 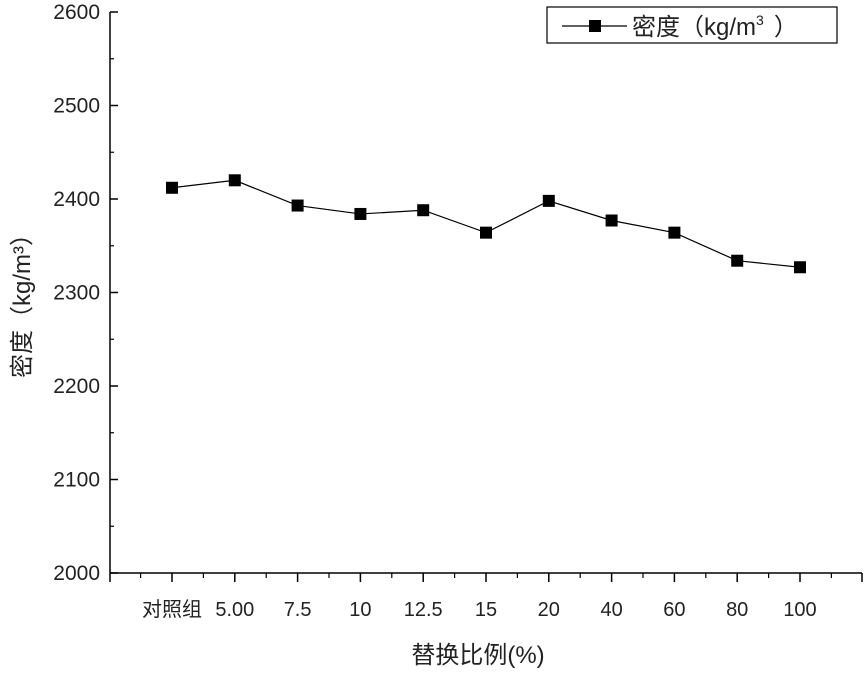 I want to click on x-tick-label: 60, so click(x=674, y=610).